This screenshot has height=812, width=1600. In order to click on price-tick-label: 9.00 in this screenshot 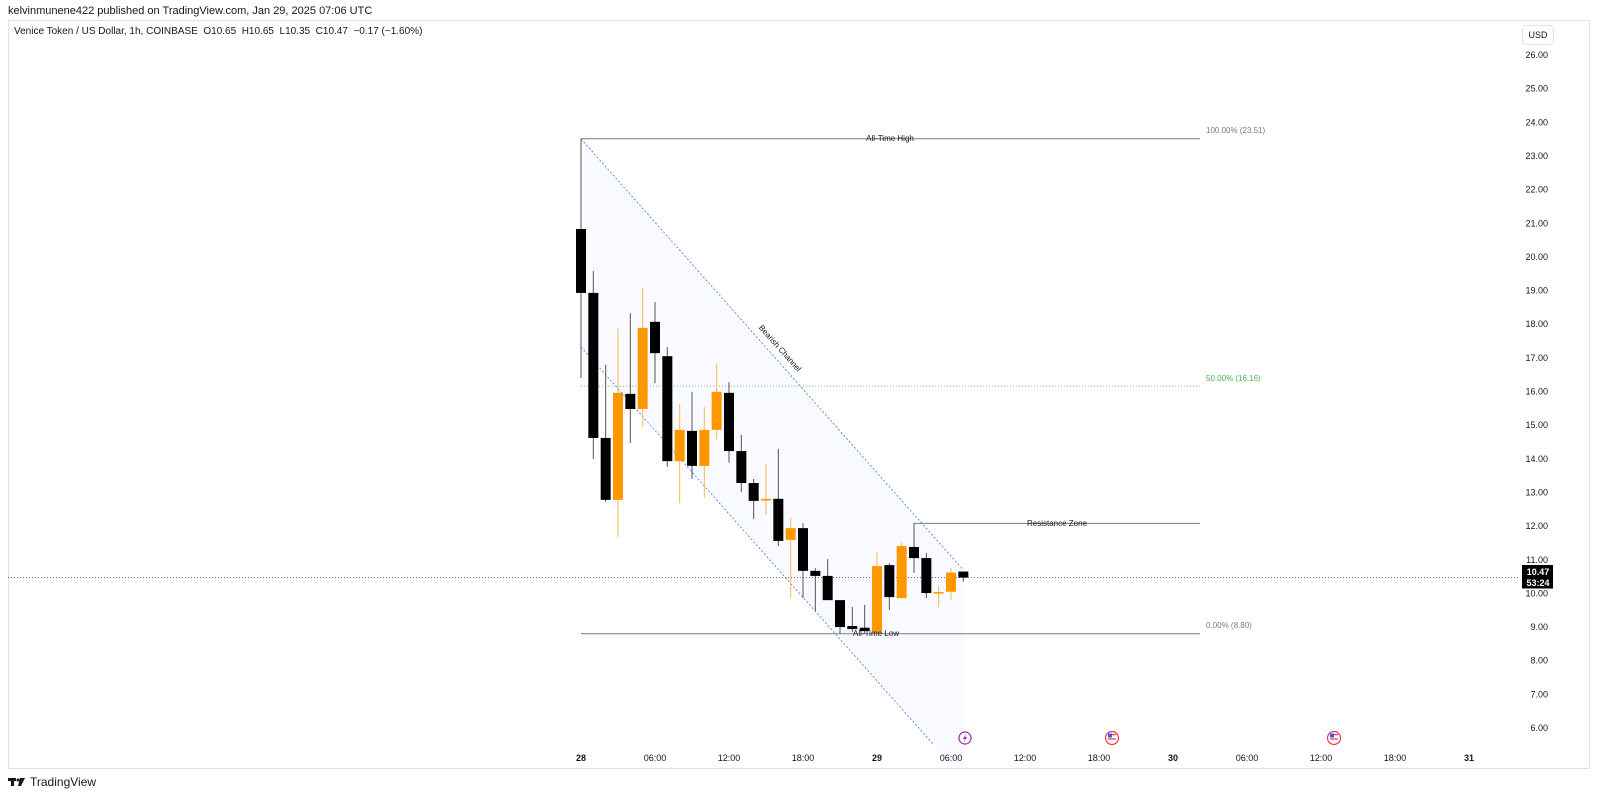, I will do `click(1539, 627)`.